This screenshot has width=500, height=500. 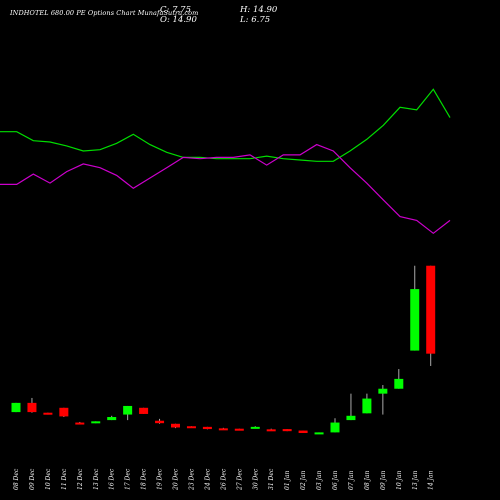 I want to click on x-tick-label: 11 Dec, so click(x=64, y=479).